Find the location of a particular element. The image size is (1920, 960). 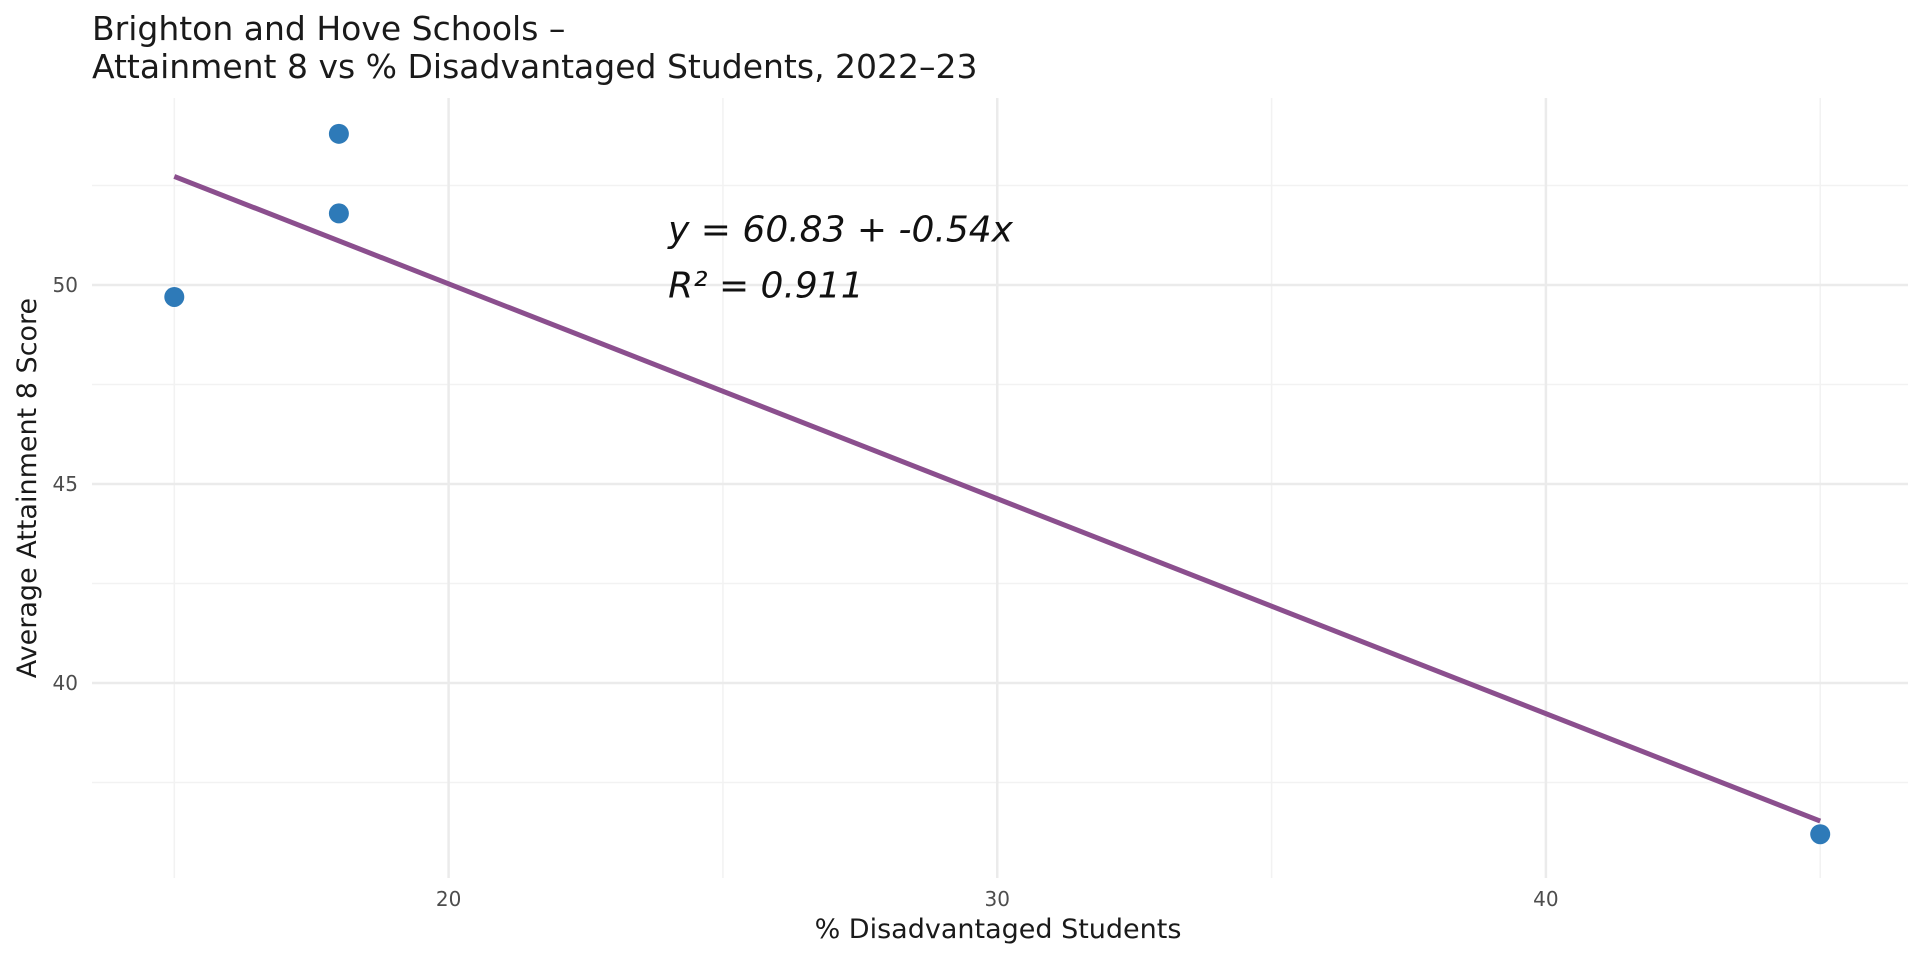

x-tick-label: 20 is located at coordinates (448, 899).